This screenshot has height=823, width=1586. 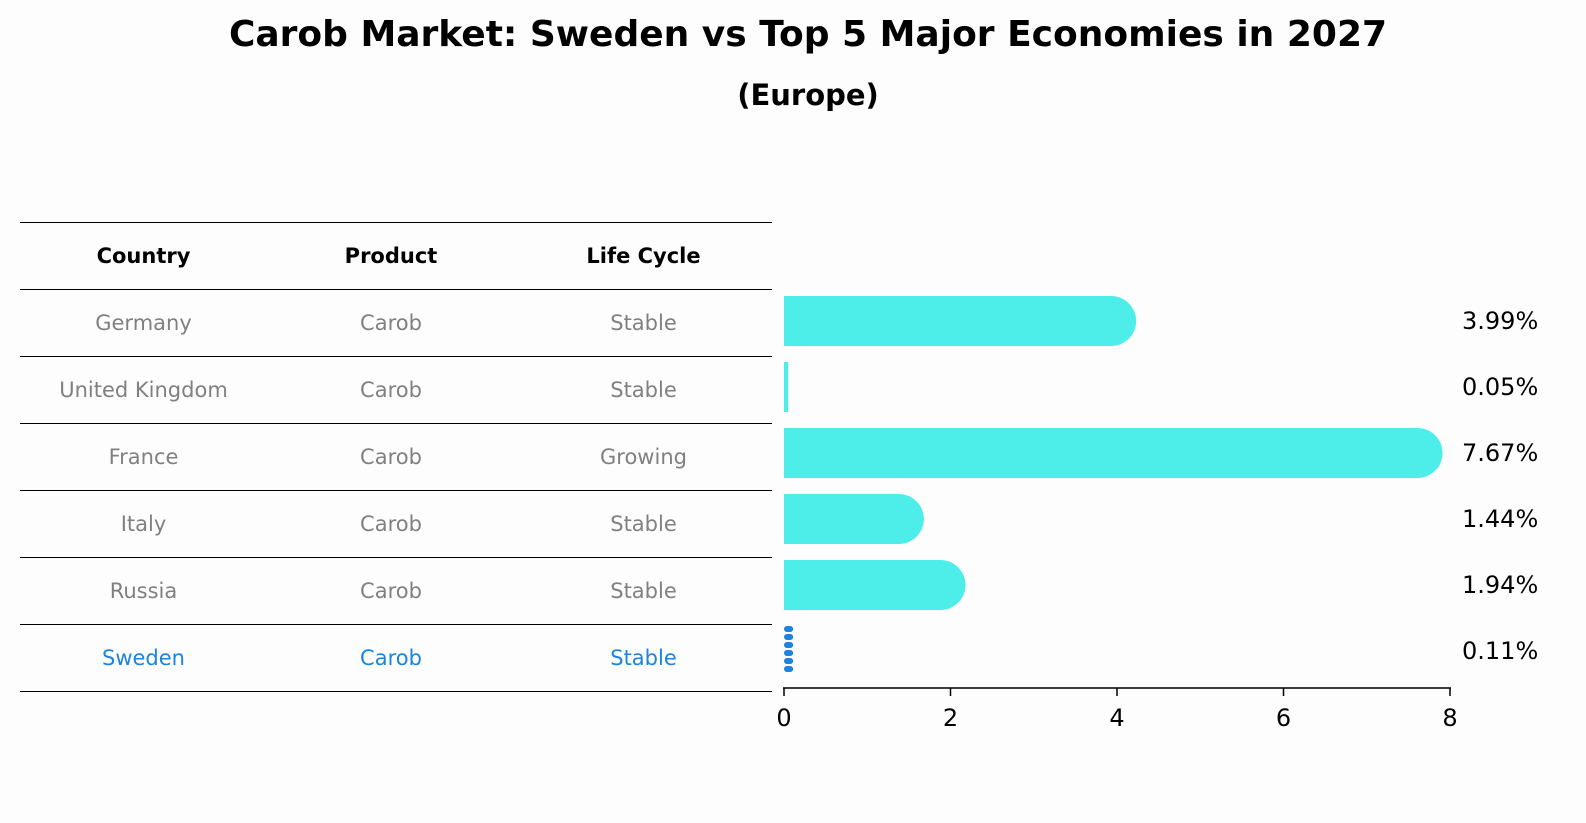 I want to click on bar-united-kingdom, so click(x=786, y=387).